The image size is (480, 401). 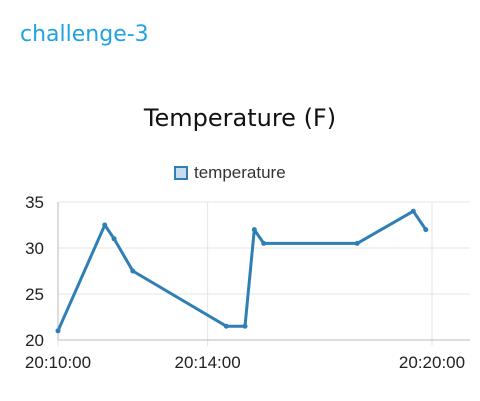 I want to click on x-tick-label: 20:10:00, so click(x=58, y=362).